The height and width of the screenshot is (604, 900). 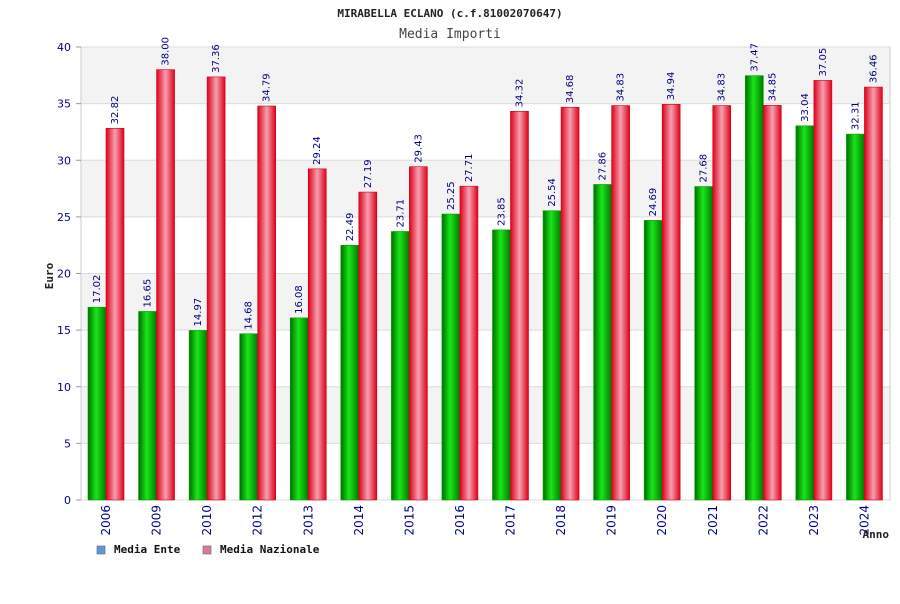 I want to click on bar-value-label: 27.68, so click(x=704, y=168).